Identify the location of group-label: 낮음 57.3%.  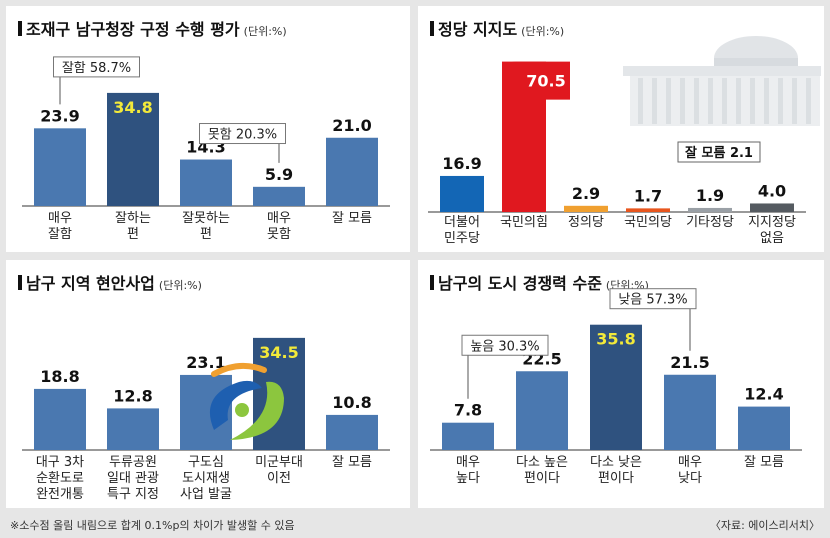
(652, 300).